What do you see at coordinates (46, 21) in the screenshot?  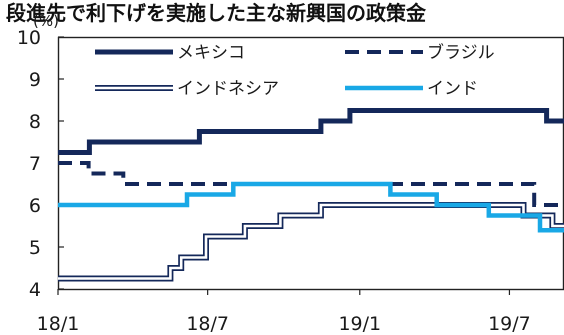 I see `y-axis-unit-label: (%)` at bounding box center [46, 21].